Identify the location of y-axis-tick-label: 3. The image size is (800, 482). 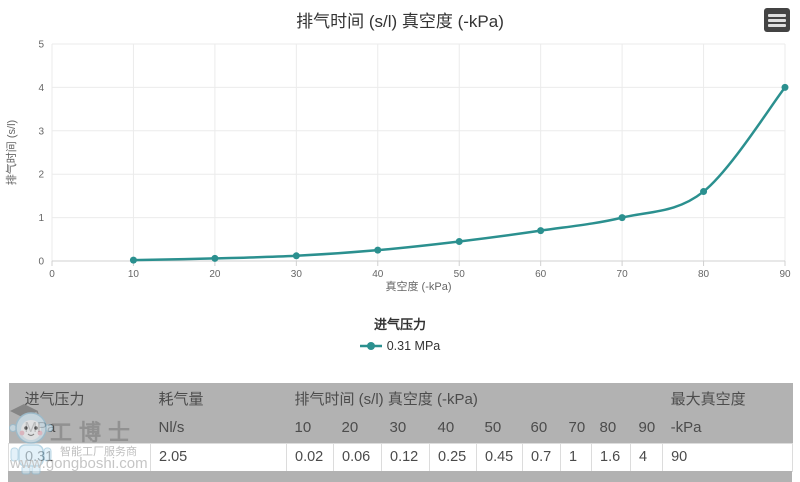
(41, 131).